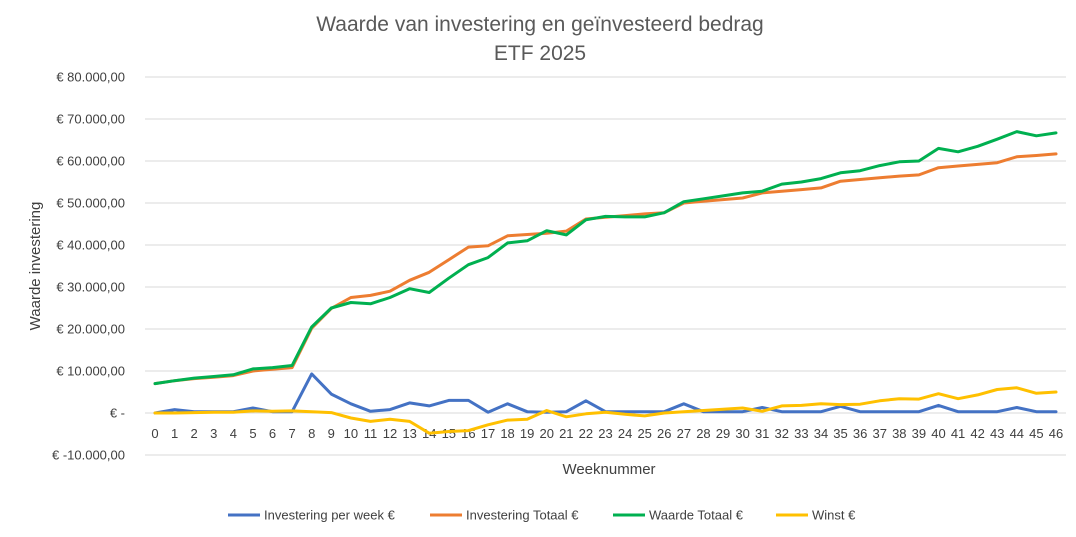  What do you see at coordinates (1036, 433) in the screenshot?
I see `x-tick-label: 45` at bounding box center [1036, 433].